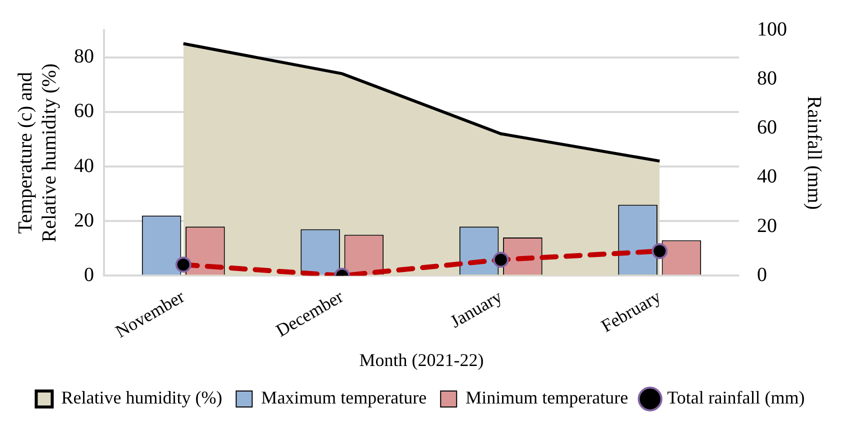 This screenshot has height=426, width=841. Describe the element at coordinates (84, 57) in the screenshot. I see `y-tick-label: 80` at that location.